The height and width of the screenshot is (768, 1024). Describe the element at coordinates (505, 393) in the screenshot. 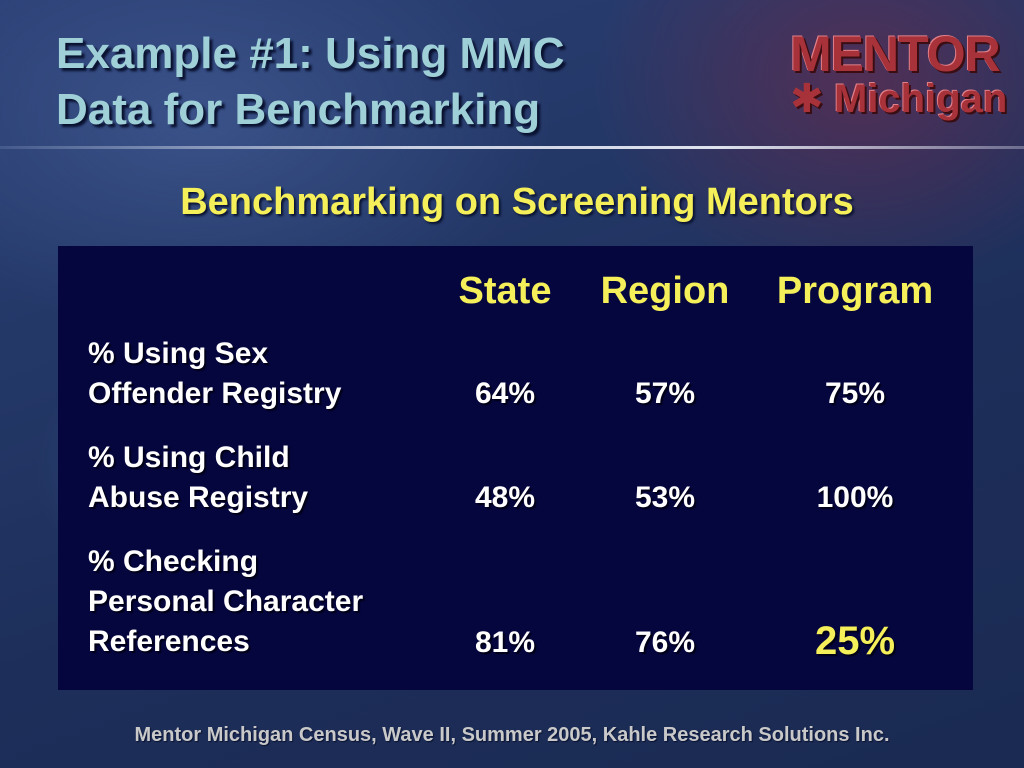

I see `table-cell: 64%` at that location.